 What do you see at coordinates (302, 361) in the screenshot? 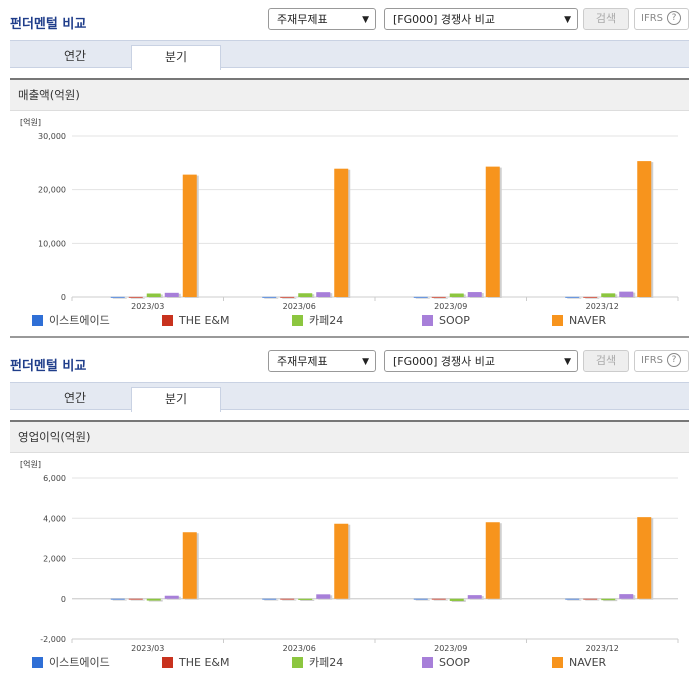
I see `statement-type-value: 주재무제표` at bounding box center [302, 361].